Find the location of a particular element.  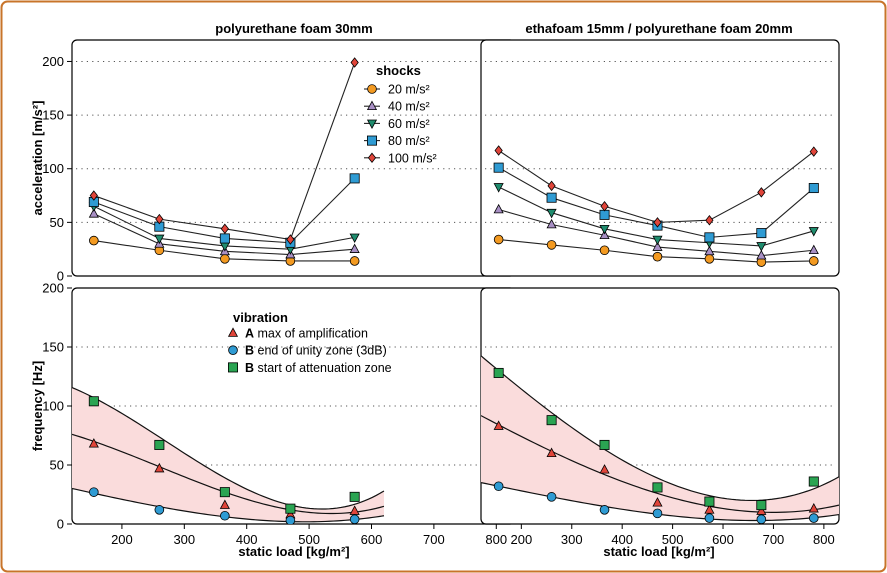

legend-shocks-label: 40 m/s² is located at coordinates (409, 107).